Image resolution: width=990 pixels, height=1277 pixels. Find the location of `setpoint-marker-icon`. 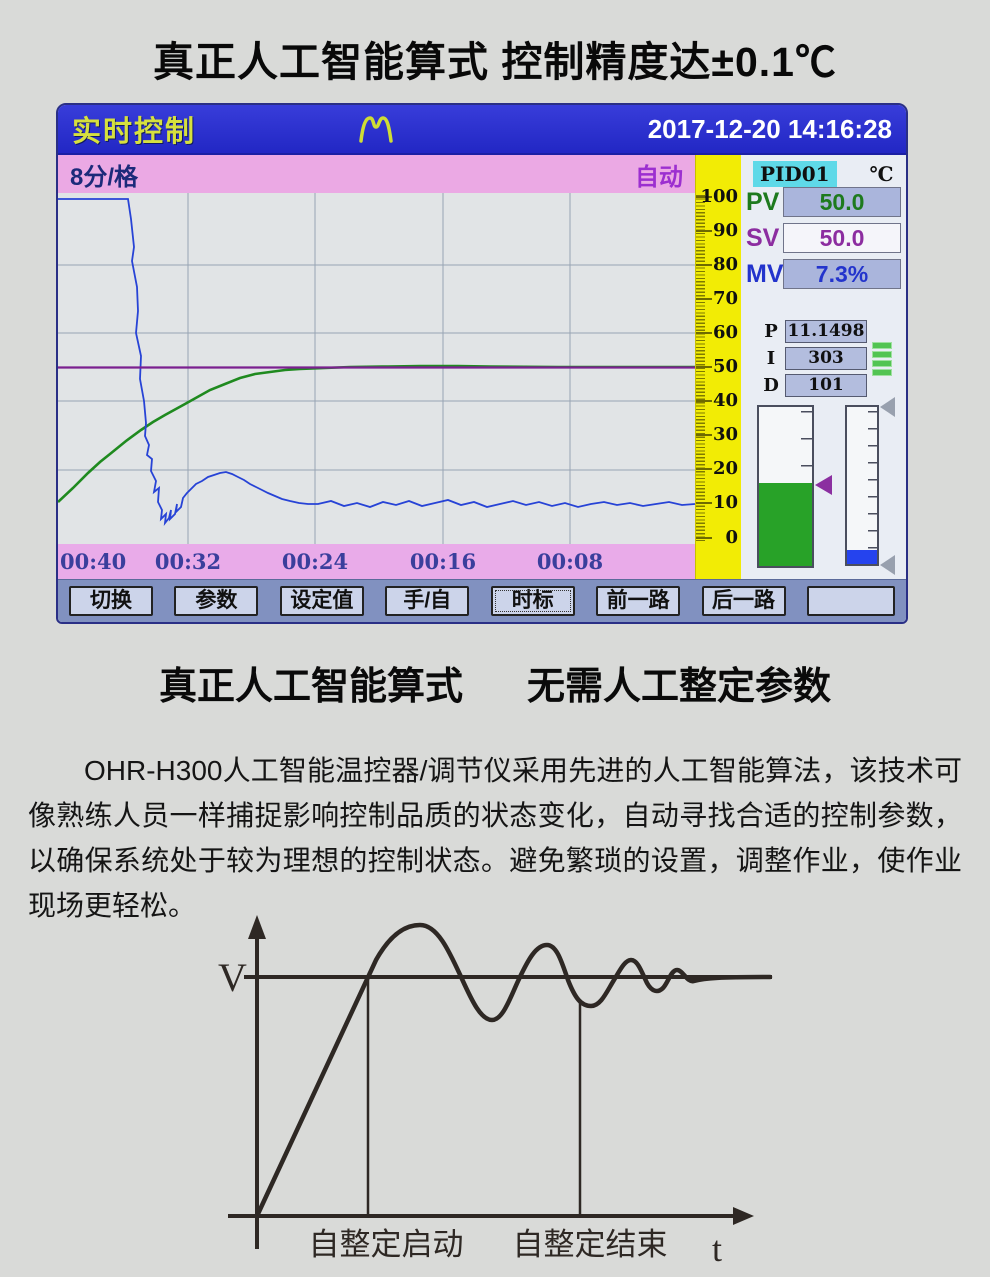

setpoint-marker-icon is located at coordinates (823, 485).